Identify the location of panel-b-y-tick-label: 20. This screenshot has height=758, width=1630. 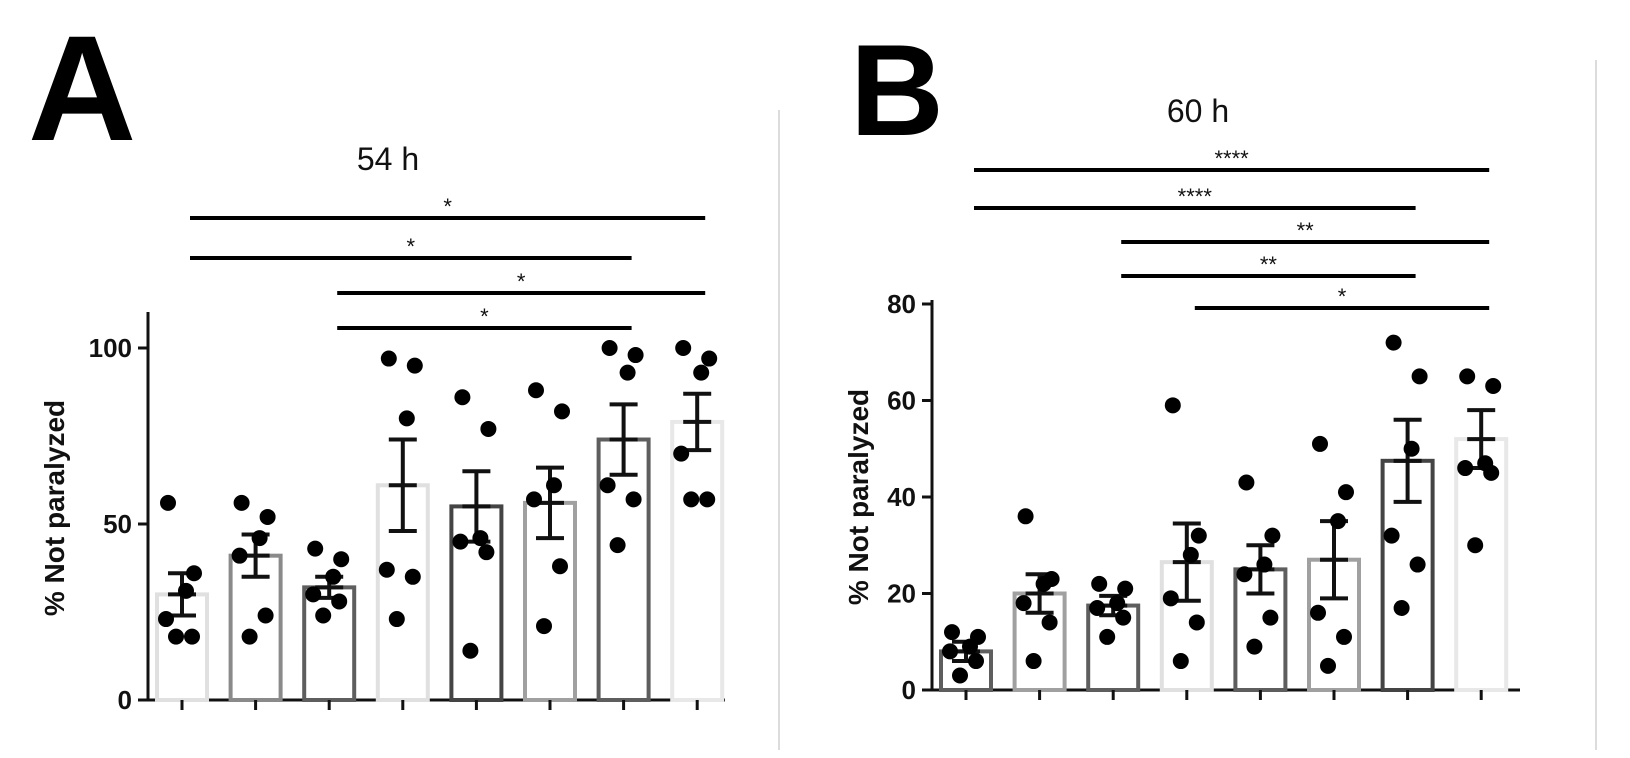
(901, 594).